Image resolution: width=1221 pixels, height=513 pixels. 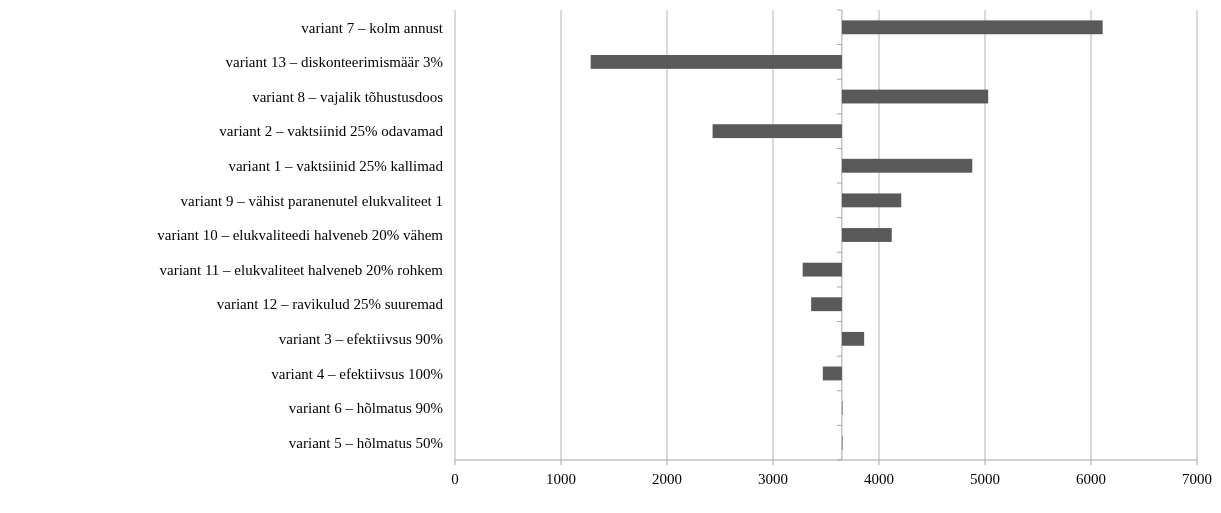 What do you see at coordinates (879, 479) in the screenshot?
I see `x-tick-label: 4000` at bounding box center [879, 479].